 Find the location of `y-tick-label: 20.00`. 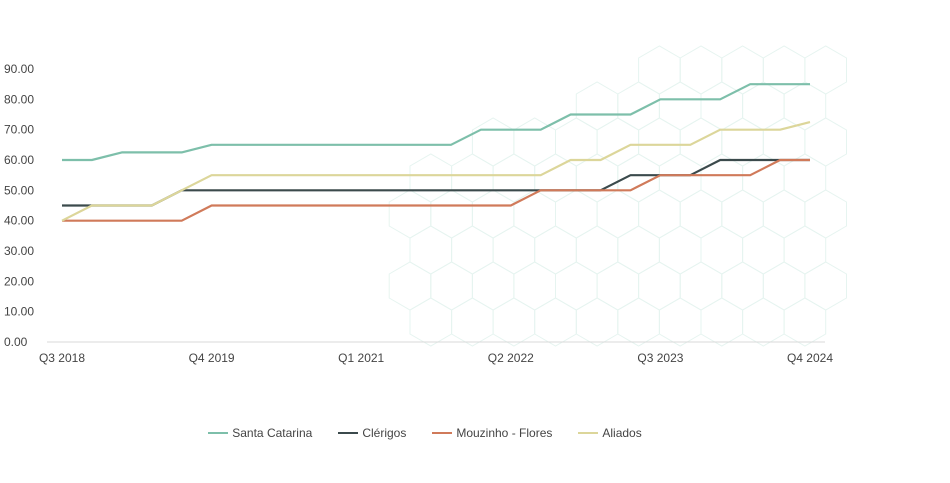

y-tick-label: 20.00 is located at coordinates (19, 281).